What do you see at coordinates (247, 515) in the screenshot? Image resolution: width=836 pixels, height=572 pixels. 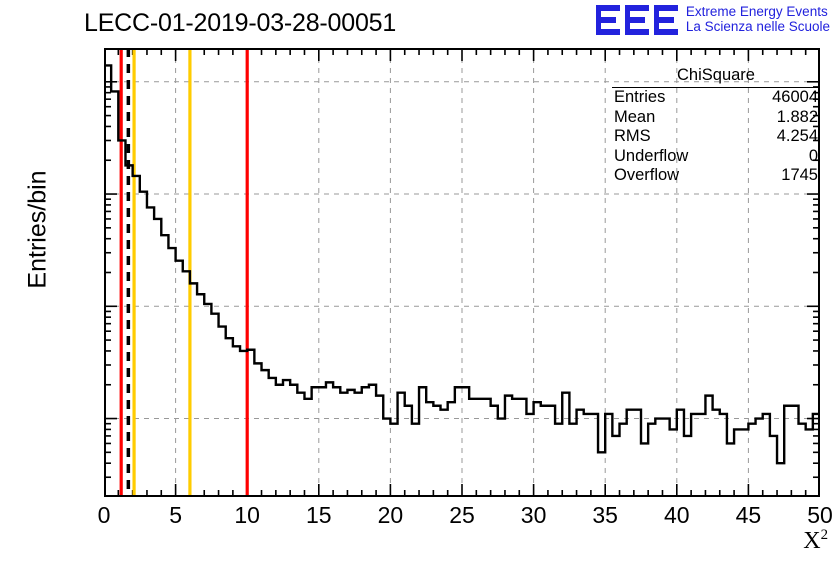 I see `x-tick-label: 10` at bounding box center [247, 515].